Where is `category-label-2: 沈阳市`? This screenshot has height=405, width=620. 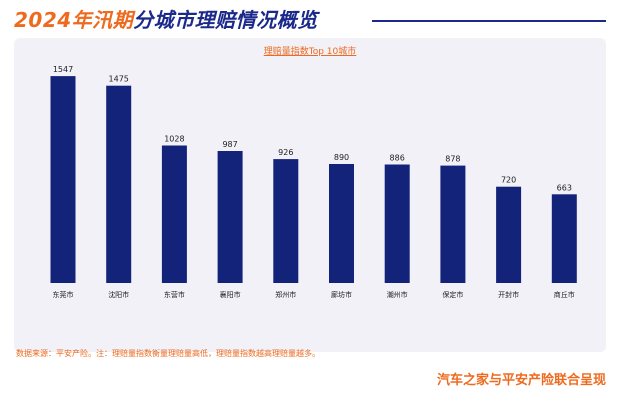 category-label-2: 沈阳市 is located at coordinates (118, 294).